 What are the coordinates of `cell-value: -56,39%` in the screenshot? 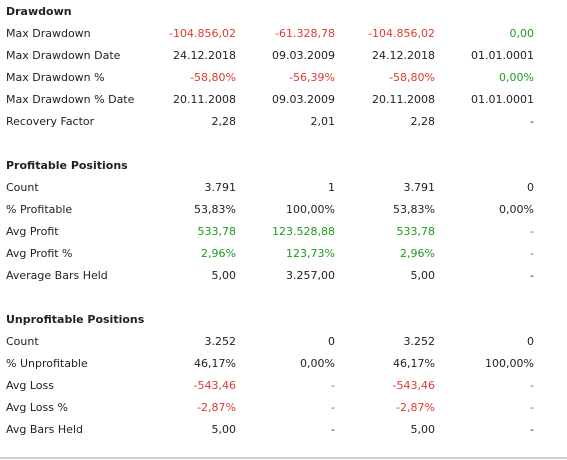 It's located at (312, 77).